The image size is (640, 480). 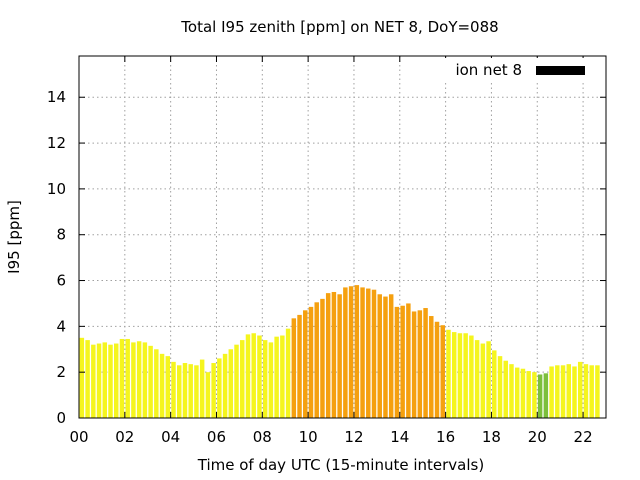 I want to click on y-tick-label: 12, so click(x=56, y=143).